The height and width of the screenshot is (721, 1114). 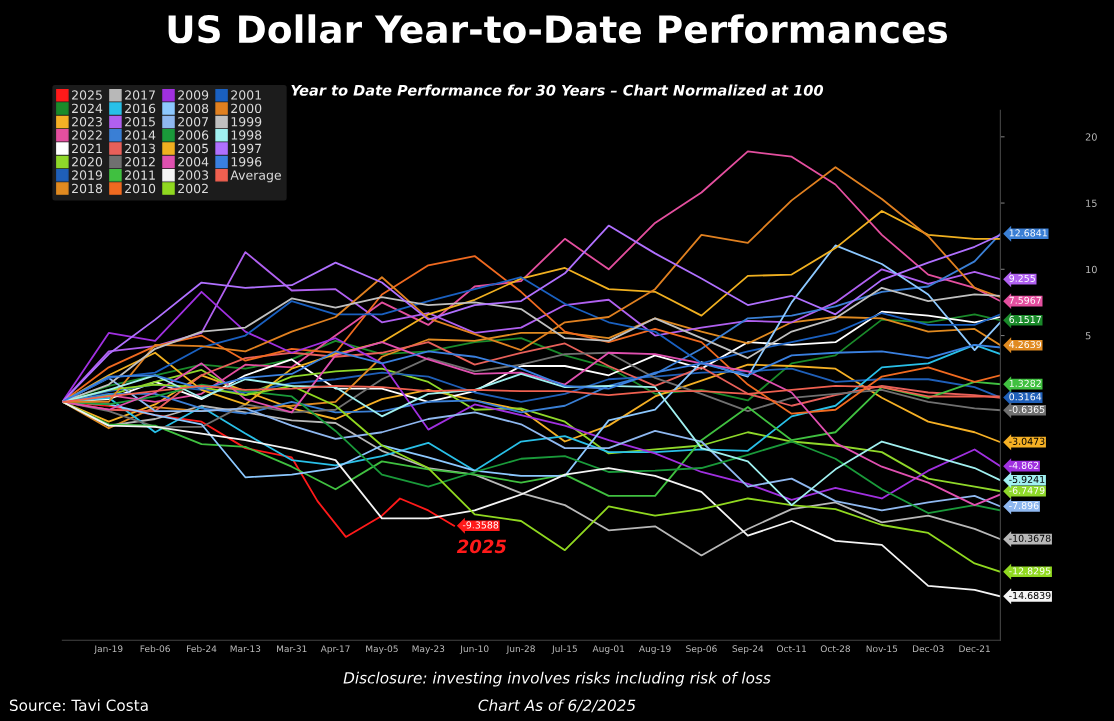 What do you see at coordinates (78, 705) in the screenshot?
I see `source-note: Source: Tavi Costa` at bounding box center [78, 705].